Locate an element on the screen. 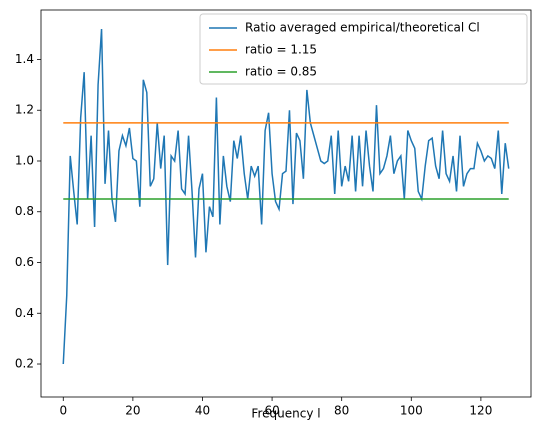  x-tick-label: 40 is located at coordinates (202, 411).